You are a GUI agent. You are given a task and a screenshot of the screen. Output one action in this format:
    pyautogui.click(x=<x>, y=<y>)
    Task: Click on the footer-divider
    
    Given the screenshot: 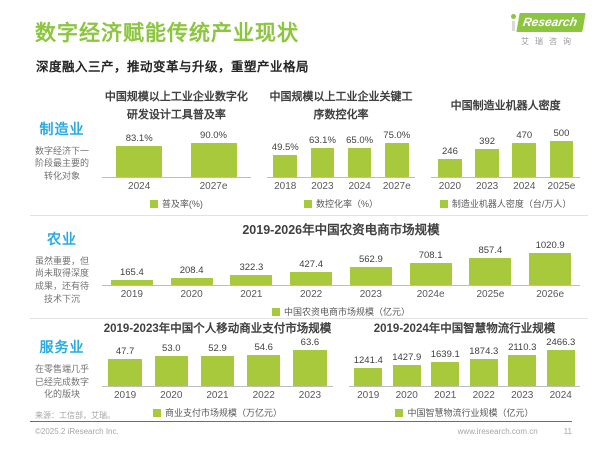 What is the action you would take?
    pyautogui.click(x=301, y=421)
    